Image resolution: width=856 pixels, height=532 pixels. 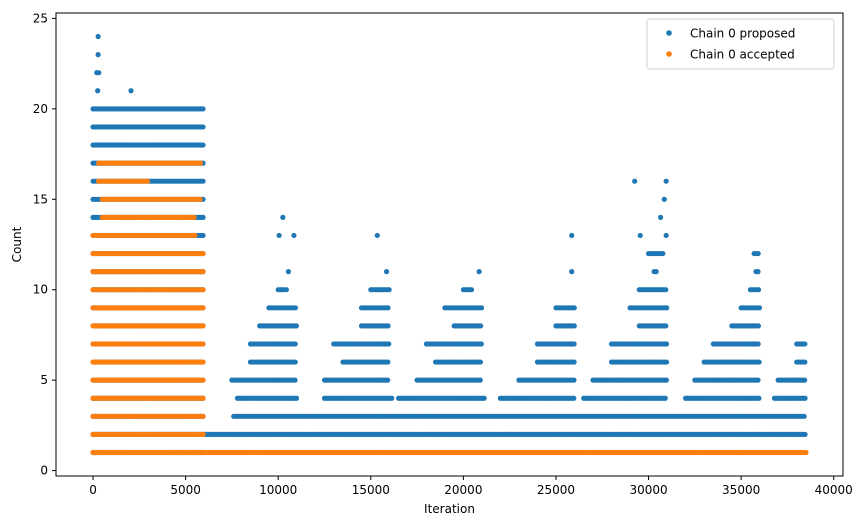 What do you see at coordinates (40, 18) in the screenshot?
I see `y-tick-label: 25` at bounding box center [40, 18].